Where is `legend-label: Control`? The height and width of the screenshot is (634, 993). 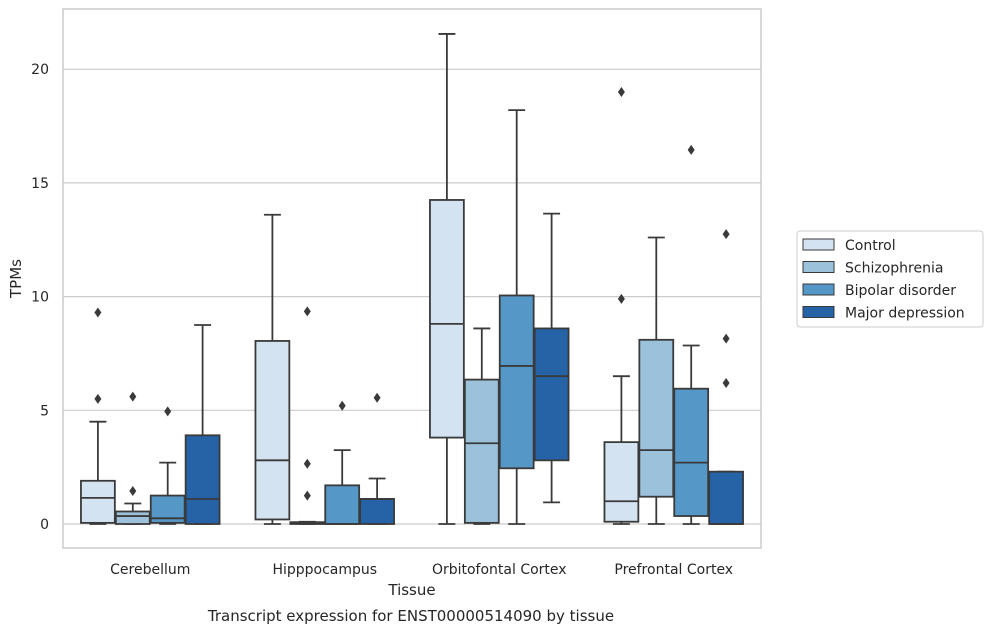
legend-label: Control is located at coordinates (870, 246).